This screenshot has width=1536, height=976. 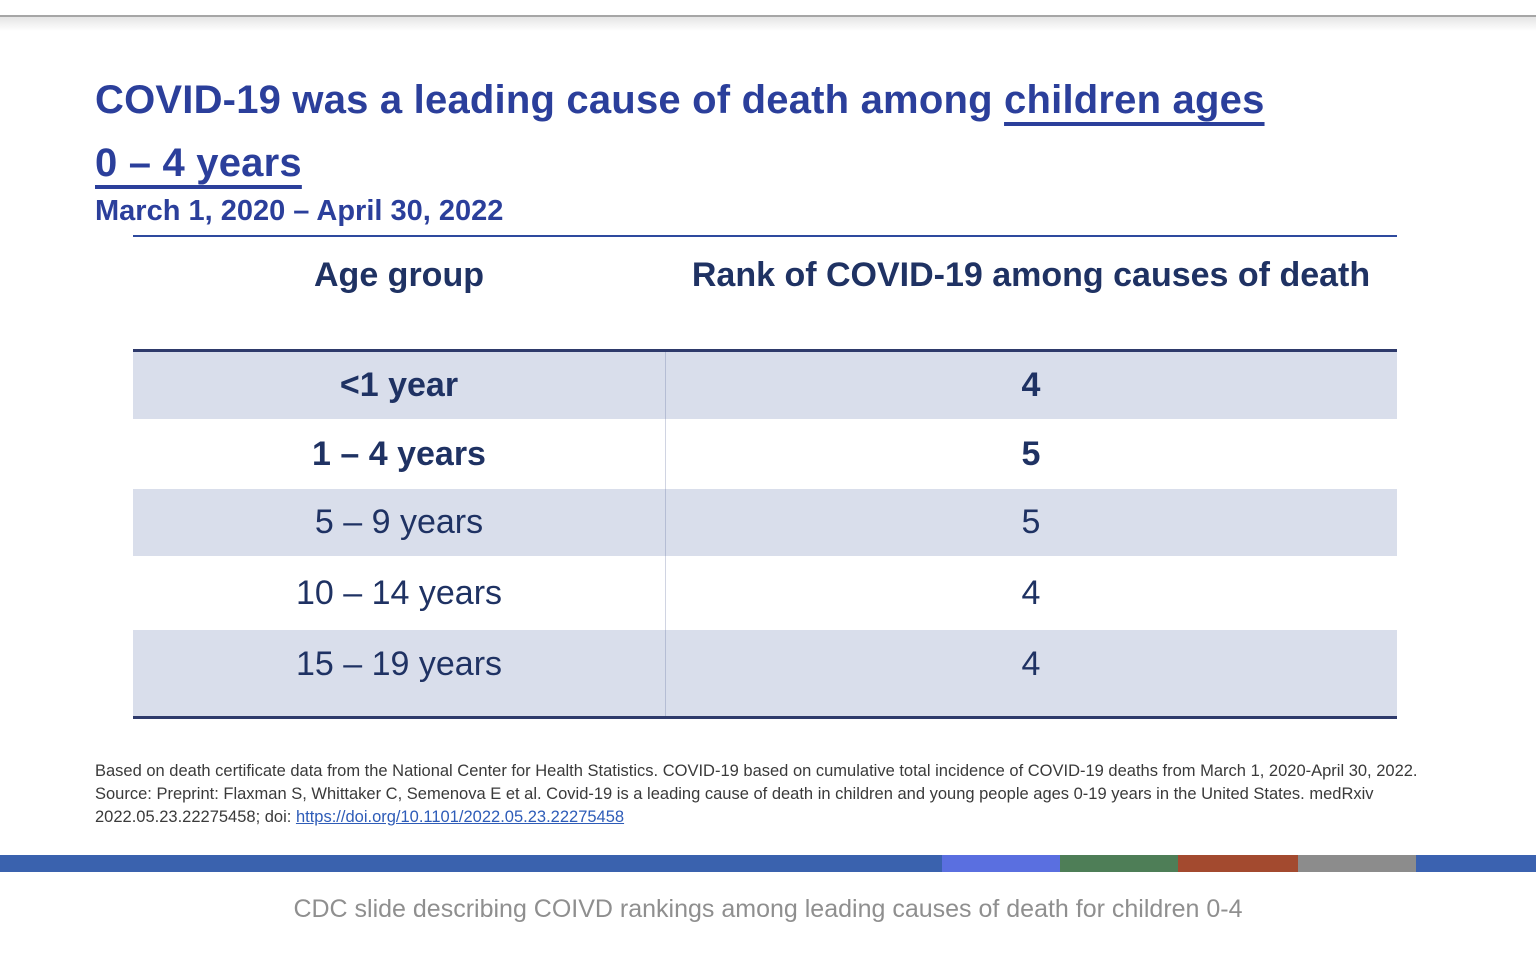 What do you see at coordinates (665, 534) in the screenshot?
I see `column-divider-line` at bounding box center [665, 534].